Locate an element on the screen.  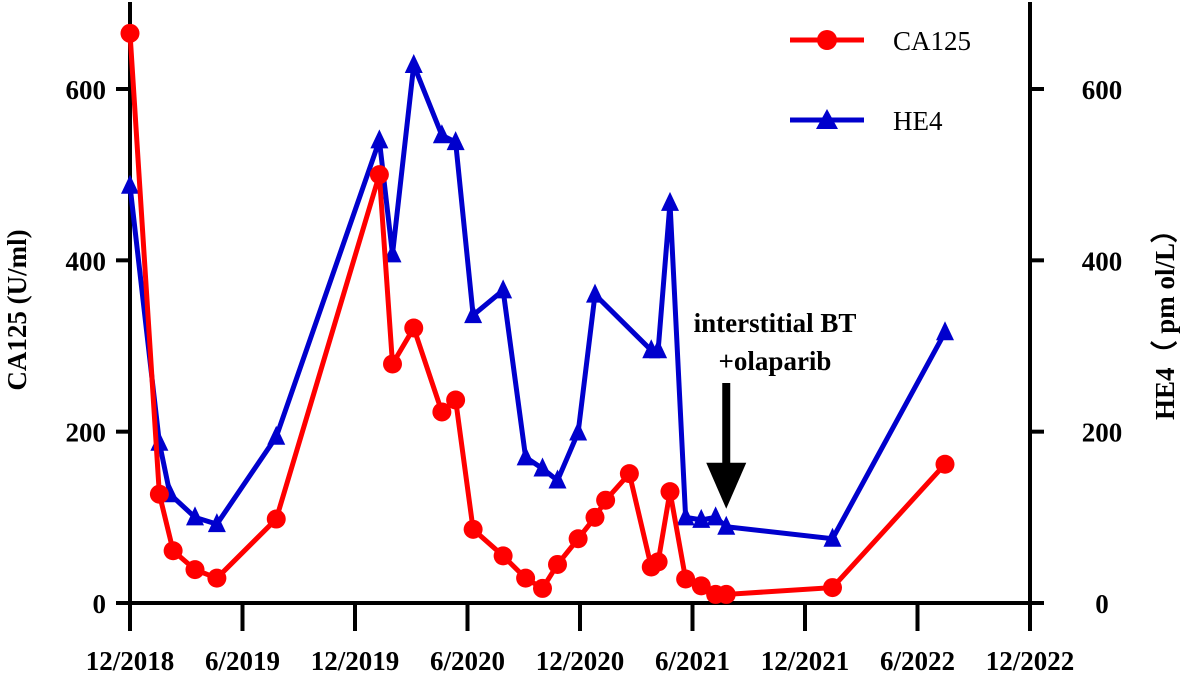
right-y-tick-label: 200 is located at coordinates (1102, 433).